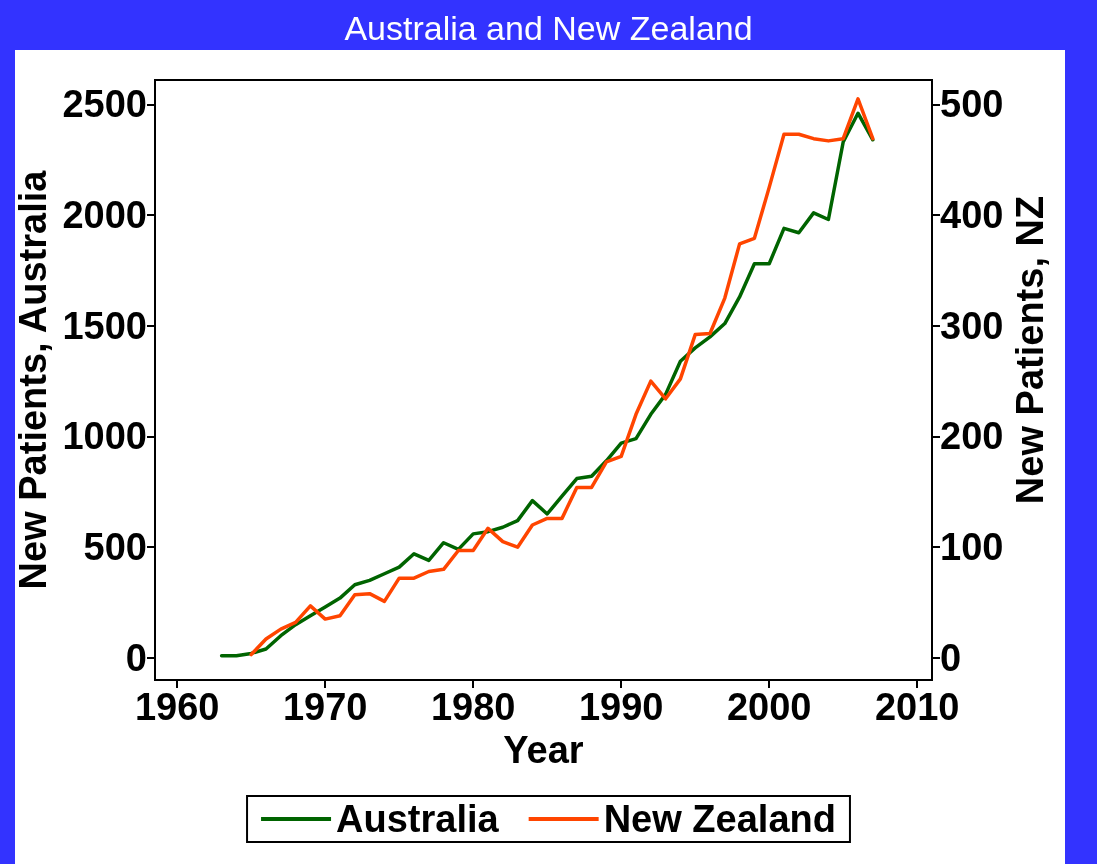  What do you see at coordinates (719, 819) in the screenshot?
I see `legend-label: New Zealand` at bounding box center [719, 819].